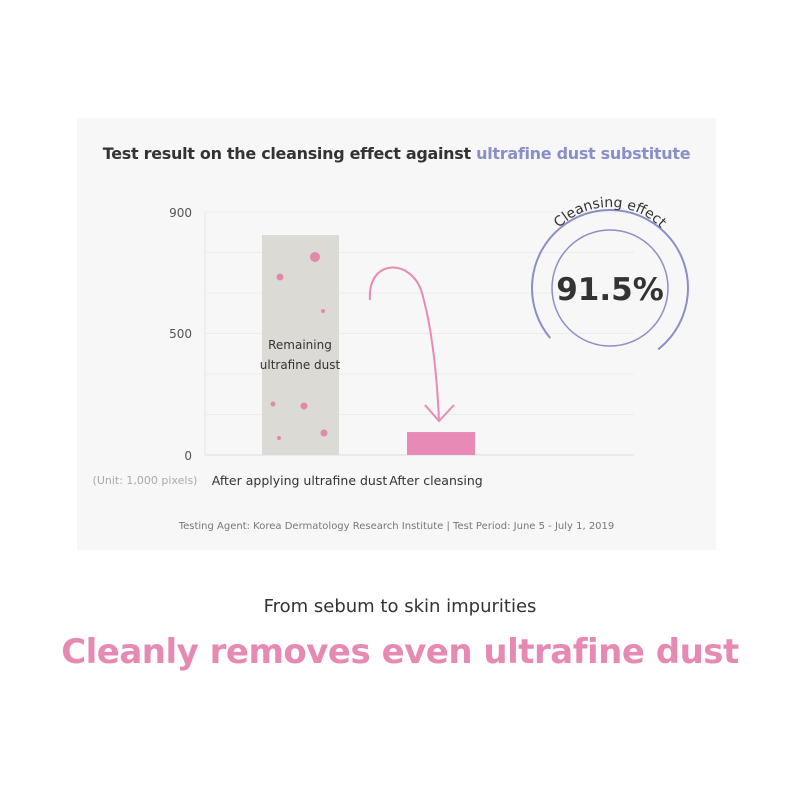 This screenshot has height=800, width=800. I want to click on title-highlight: ultrafine dust substitute, so click(583, 153).